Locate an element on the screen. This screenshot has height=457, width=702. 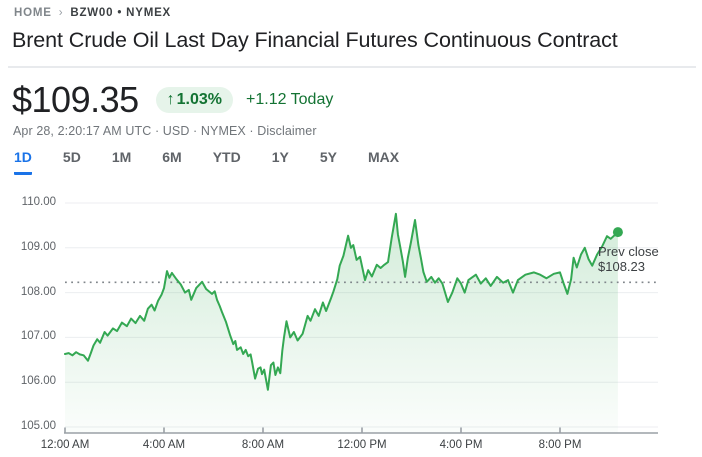
change-percent-value: 1.03% is located at coordinates (199, 99).